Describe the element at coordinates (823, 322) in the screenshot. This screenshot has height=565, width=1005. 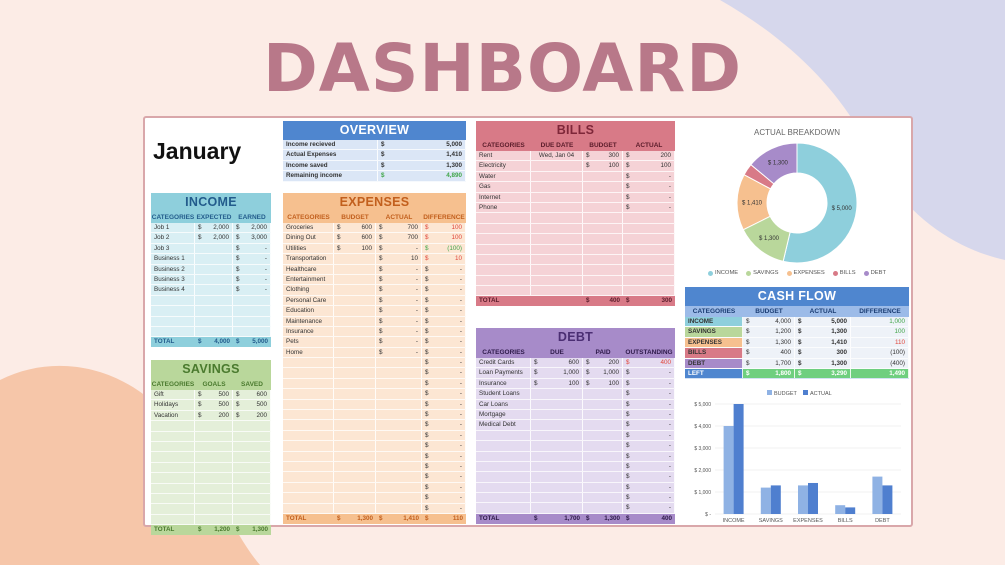
I see `cashflow-actual: $5,000` at that location.